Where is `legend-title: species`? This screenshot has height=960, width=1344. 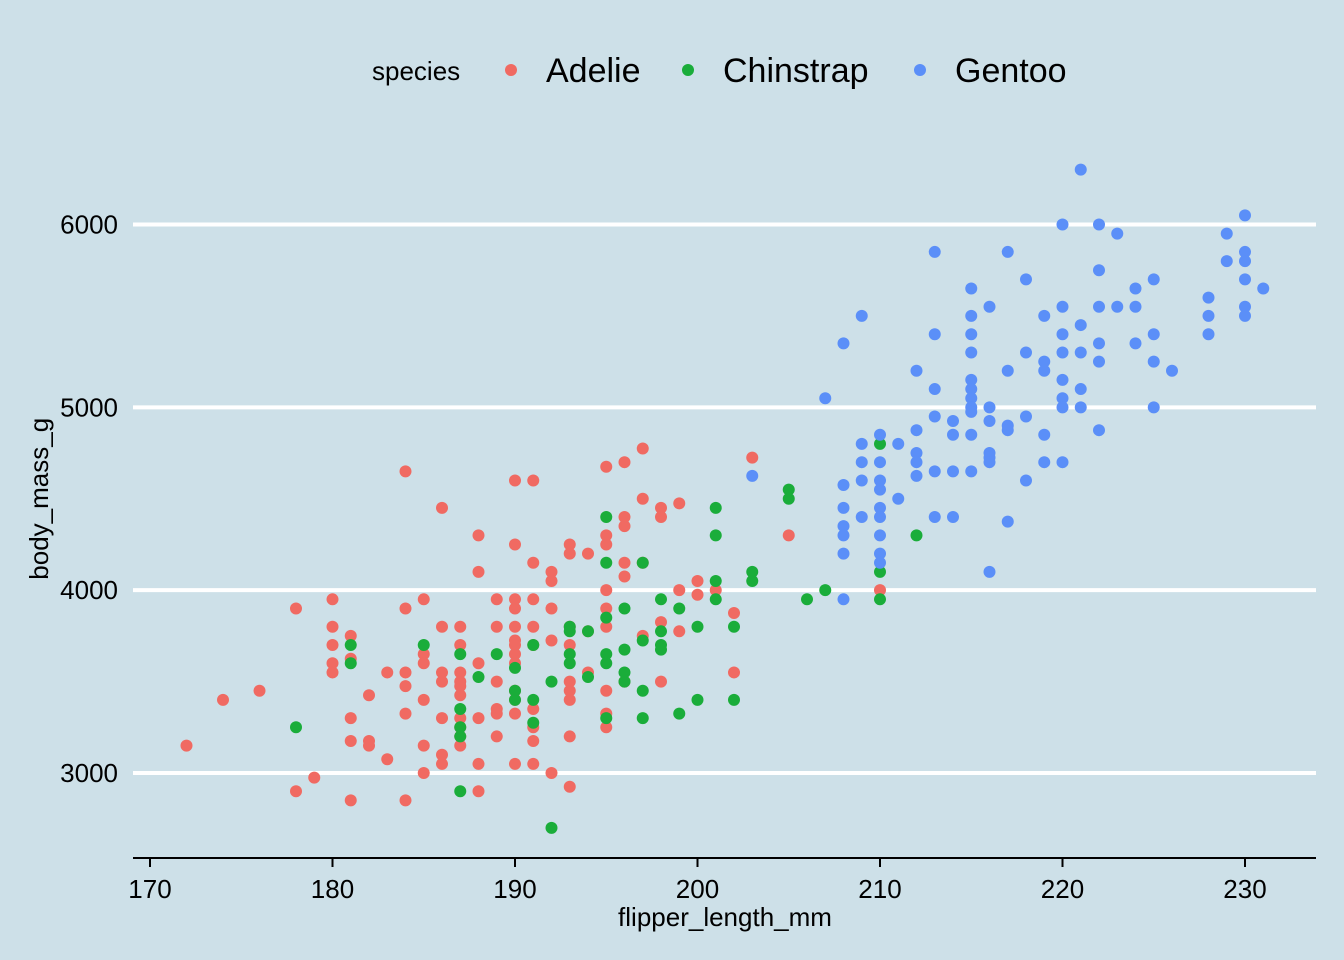 legend-title: species is located at coordinates (416, 71).